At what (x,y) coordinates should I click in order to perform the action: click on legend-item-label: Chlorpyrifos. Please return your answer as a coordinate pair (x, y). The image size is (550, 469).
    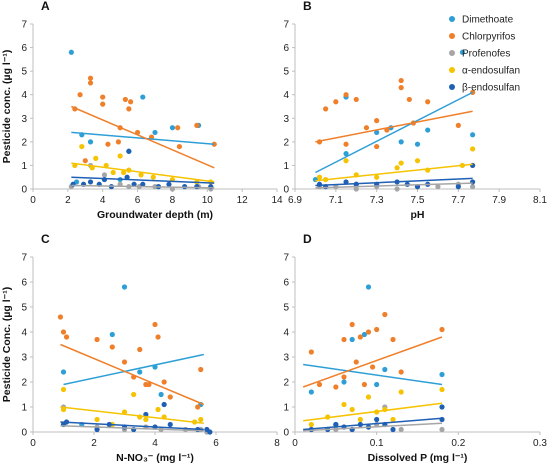
    Looking at the image, I should click on (488, 37).